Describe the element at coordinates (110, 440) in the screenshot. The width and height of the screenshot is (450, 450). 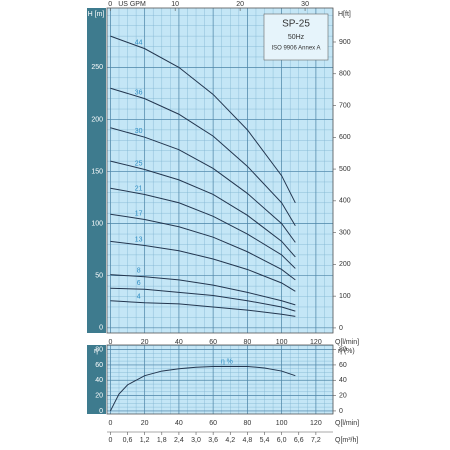
I see `x3-tick-label: 0` at that location.